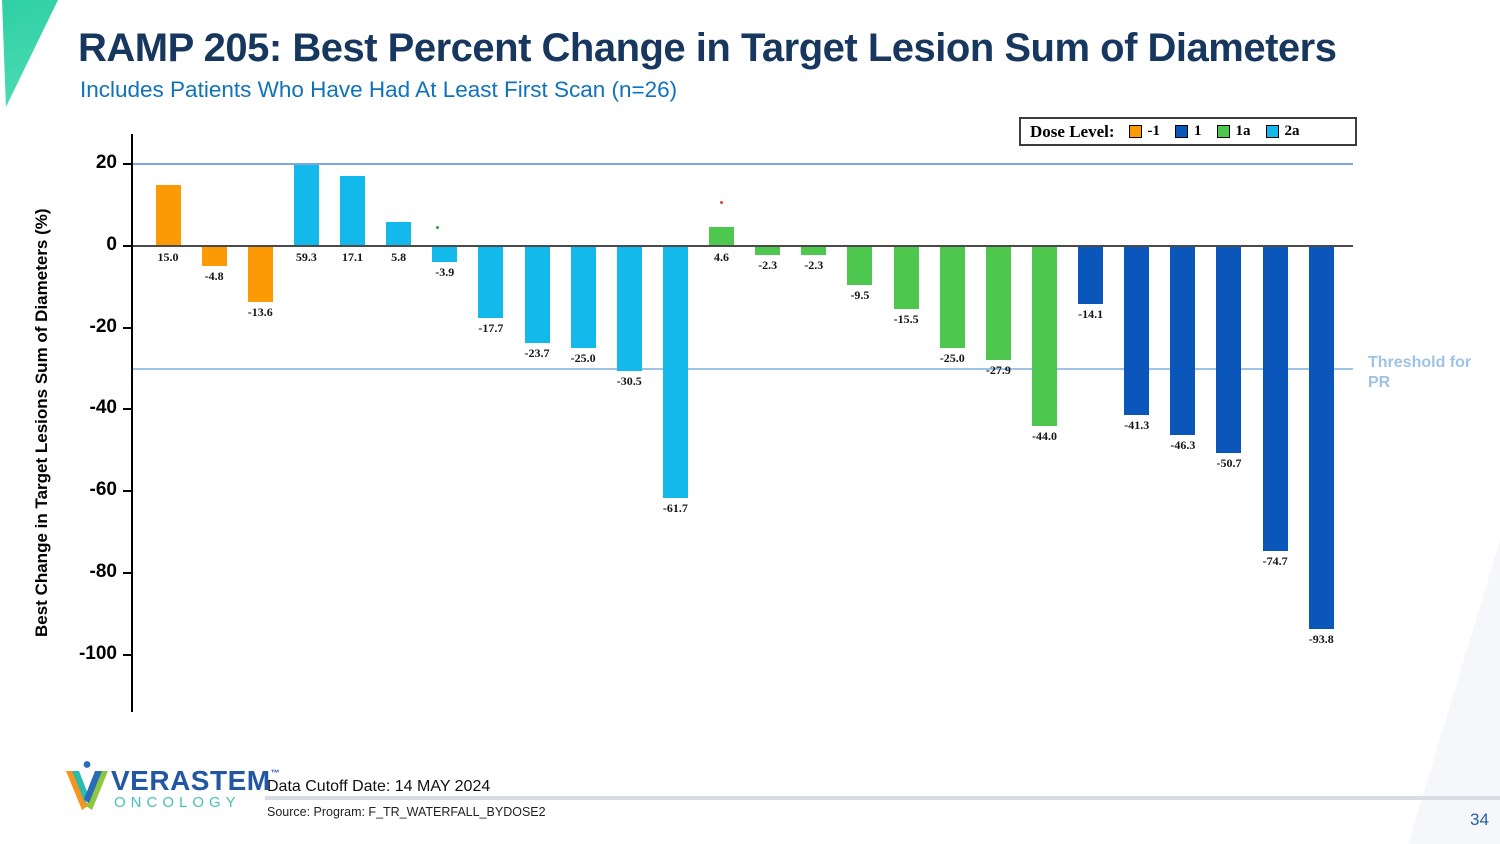  I want to click on legend-item-label: 1a, so click(1243, 131).